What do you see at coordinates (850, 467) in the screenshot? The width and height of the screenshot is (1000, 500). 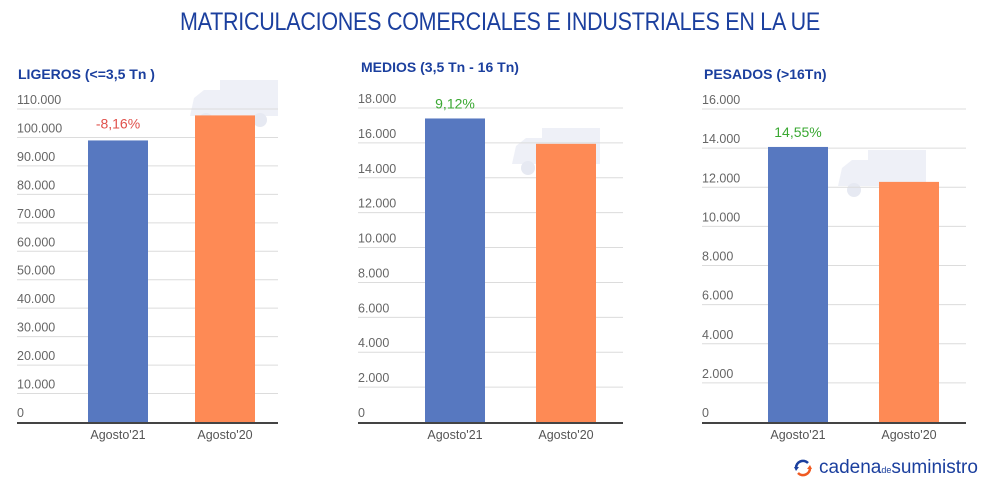 I see `logo-text-cadena: cadena` at bounding box center [850, 467].